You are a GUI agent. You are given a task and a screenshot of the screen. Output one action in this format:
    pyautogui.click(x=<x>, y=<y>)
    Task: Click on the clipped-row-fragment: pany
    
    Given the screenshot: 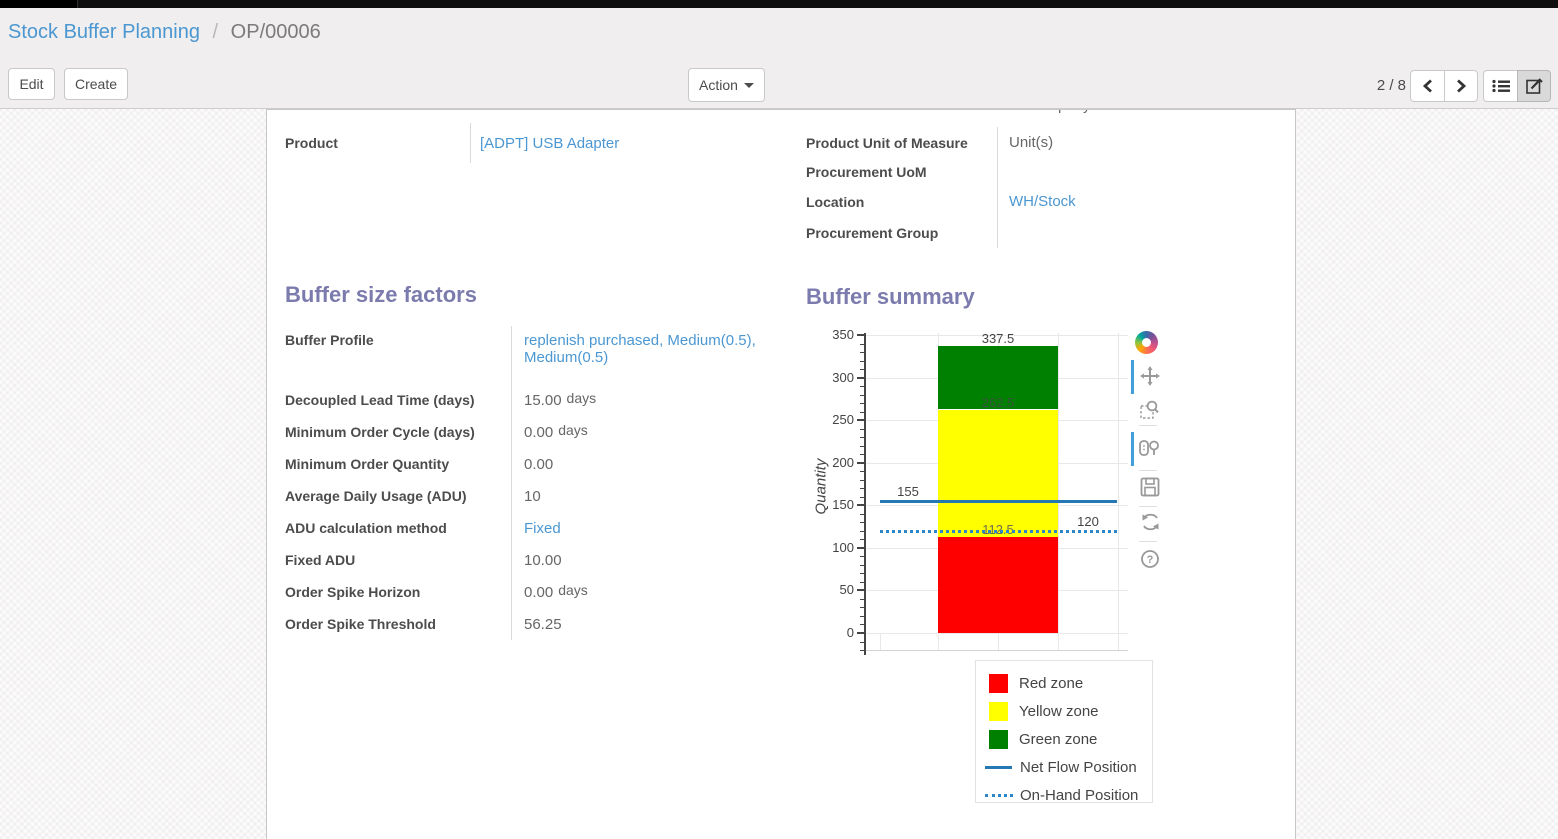 What is the action you would take?
    pyautogui.click(x=1127, y=112)
    